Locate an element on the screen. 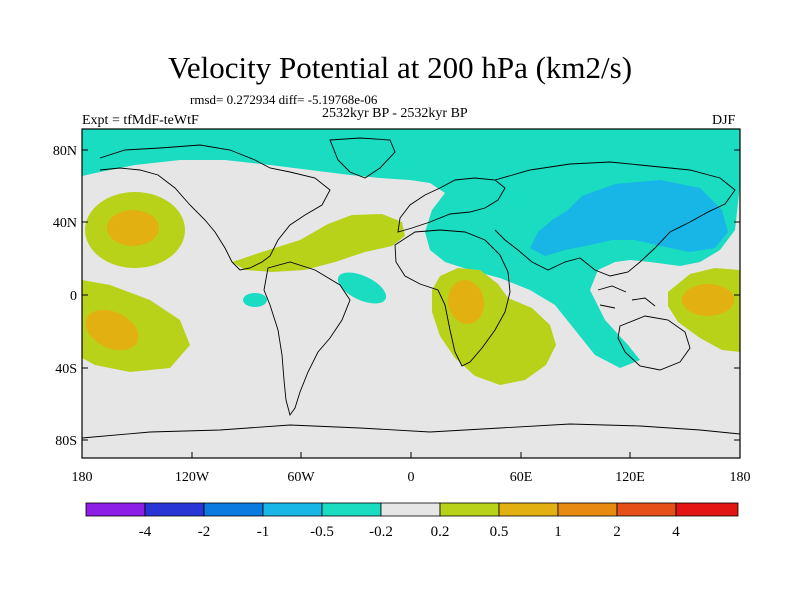  rmsd-diff-stats: rmsd= 0.272934 diff= -5.19768e-06 is located at coordinates (284, 99).